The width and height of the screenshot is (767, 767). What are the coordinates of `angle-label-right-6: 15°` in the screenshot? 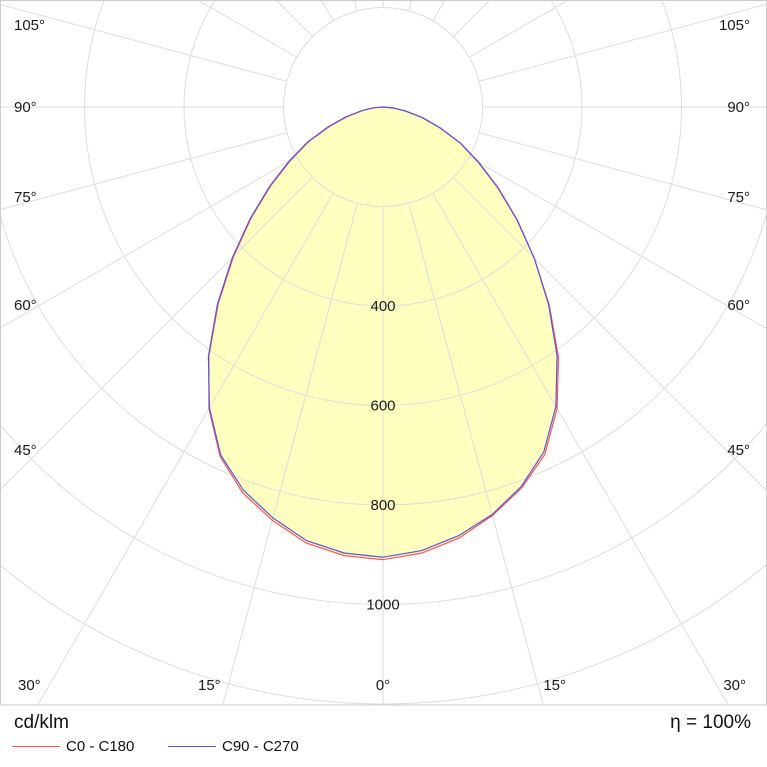 It's located at (554, 685).